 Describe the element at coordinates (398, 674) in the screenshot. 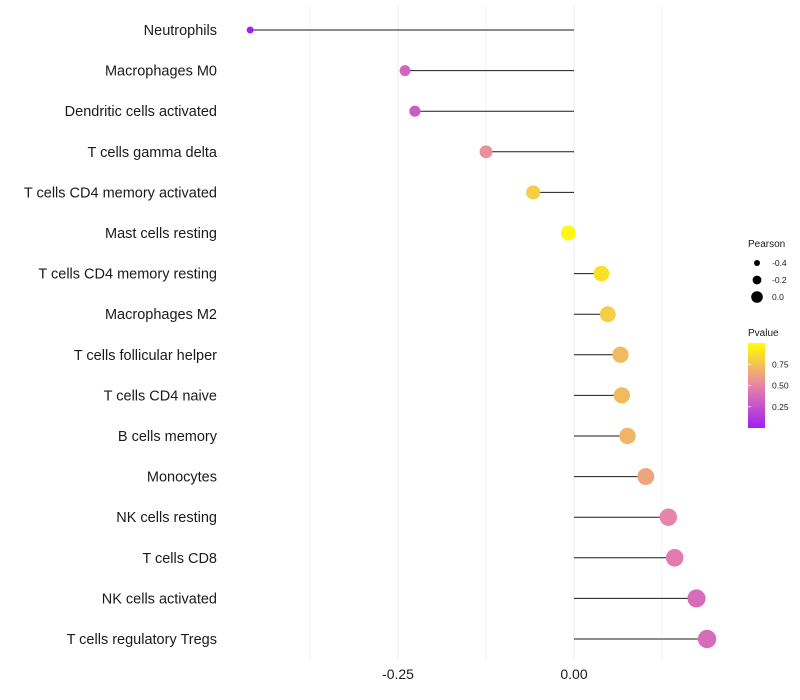

I see `x-tick-label: -0.25` at that location.